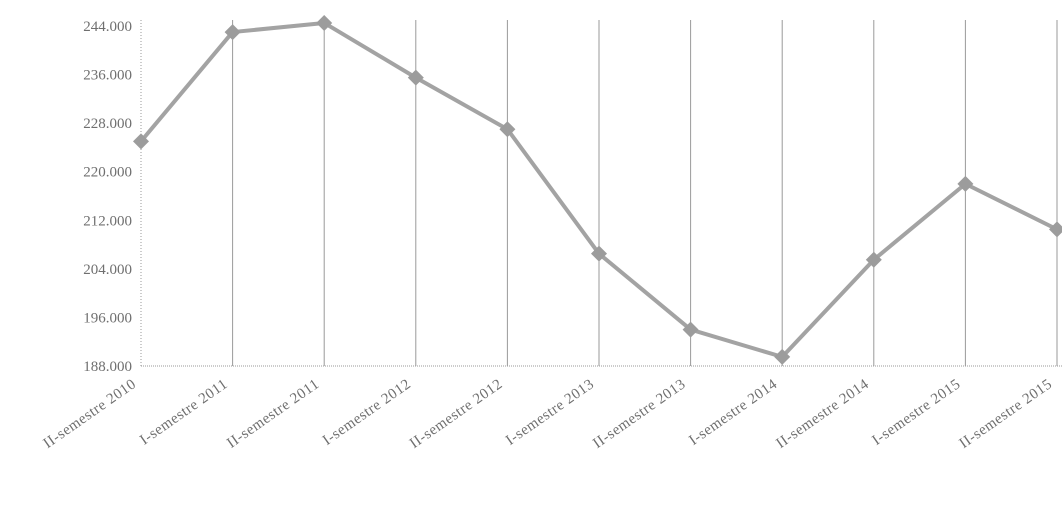 This screenshot has width=1062, height=514. I want to click on x-tick-label: II-semestre 2014, so click(822, 414).